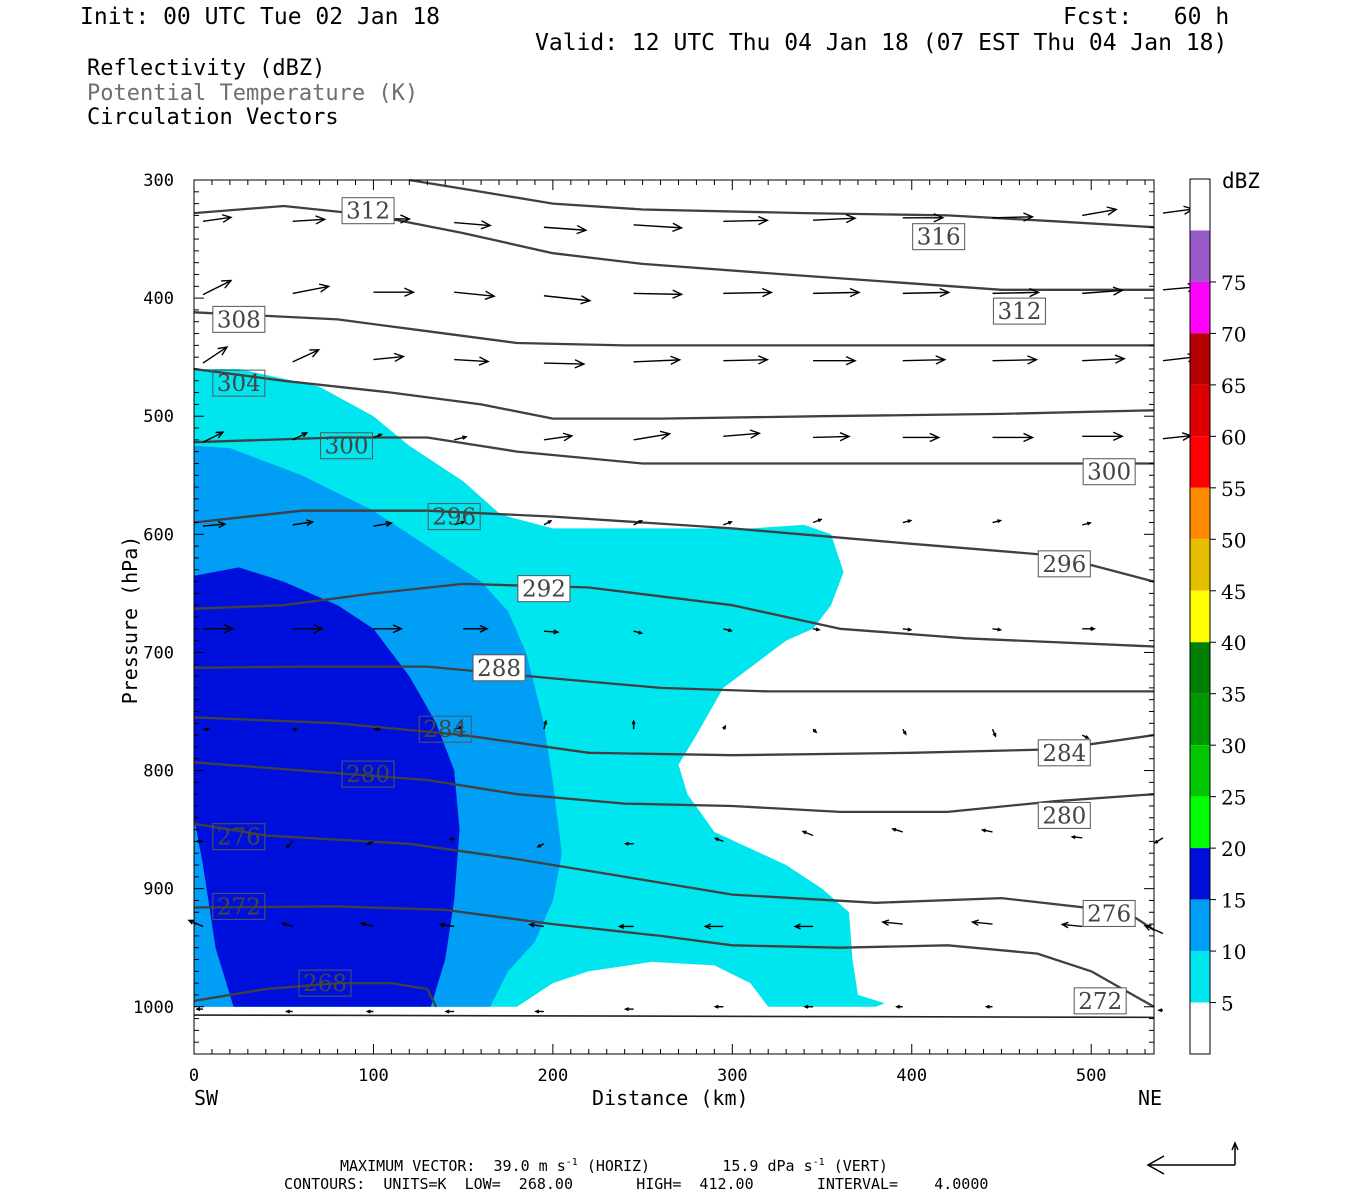 This screenshot has width=1350, height=1200. What do you see at coordinates (1233, 746) in the screenshot?
I see `colorbar-label: 30` at bounding box center [1233, 746].